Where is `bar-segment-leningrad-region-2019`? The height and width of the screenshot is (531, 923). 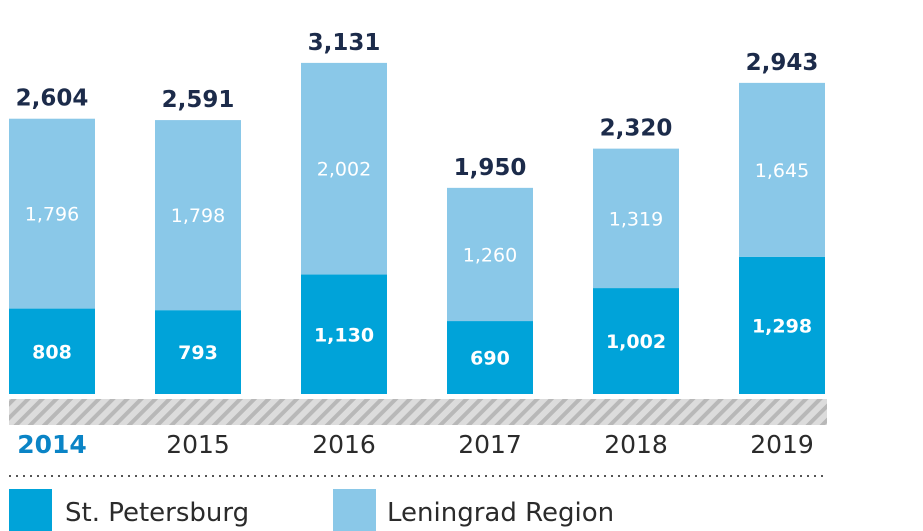 bar-segment-leningrad-region-2019 is located at coordinates (782, 169).